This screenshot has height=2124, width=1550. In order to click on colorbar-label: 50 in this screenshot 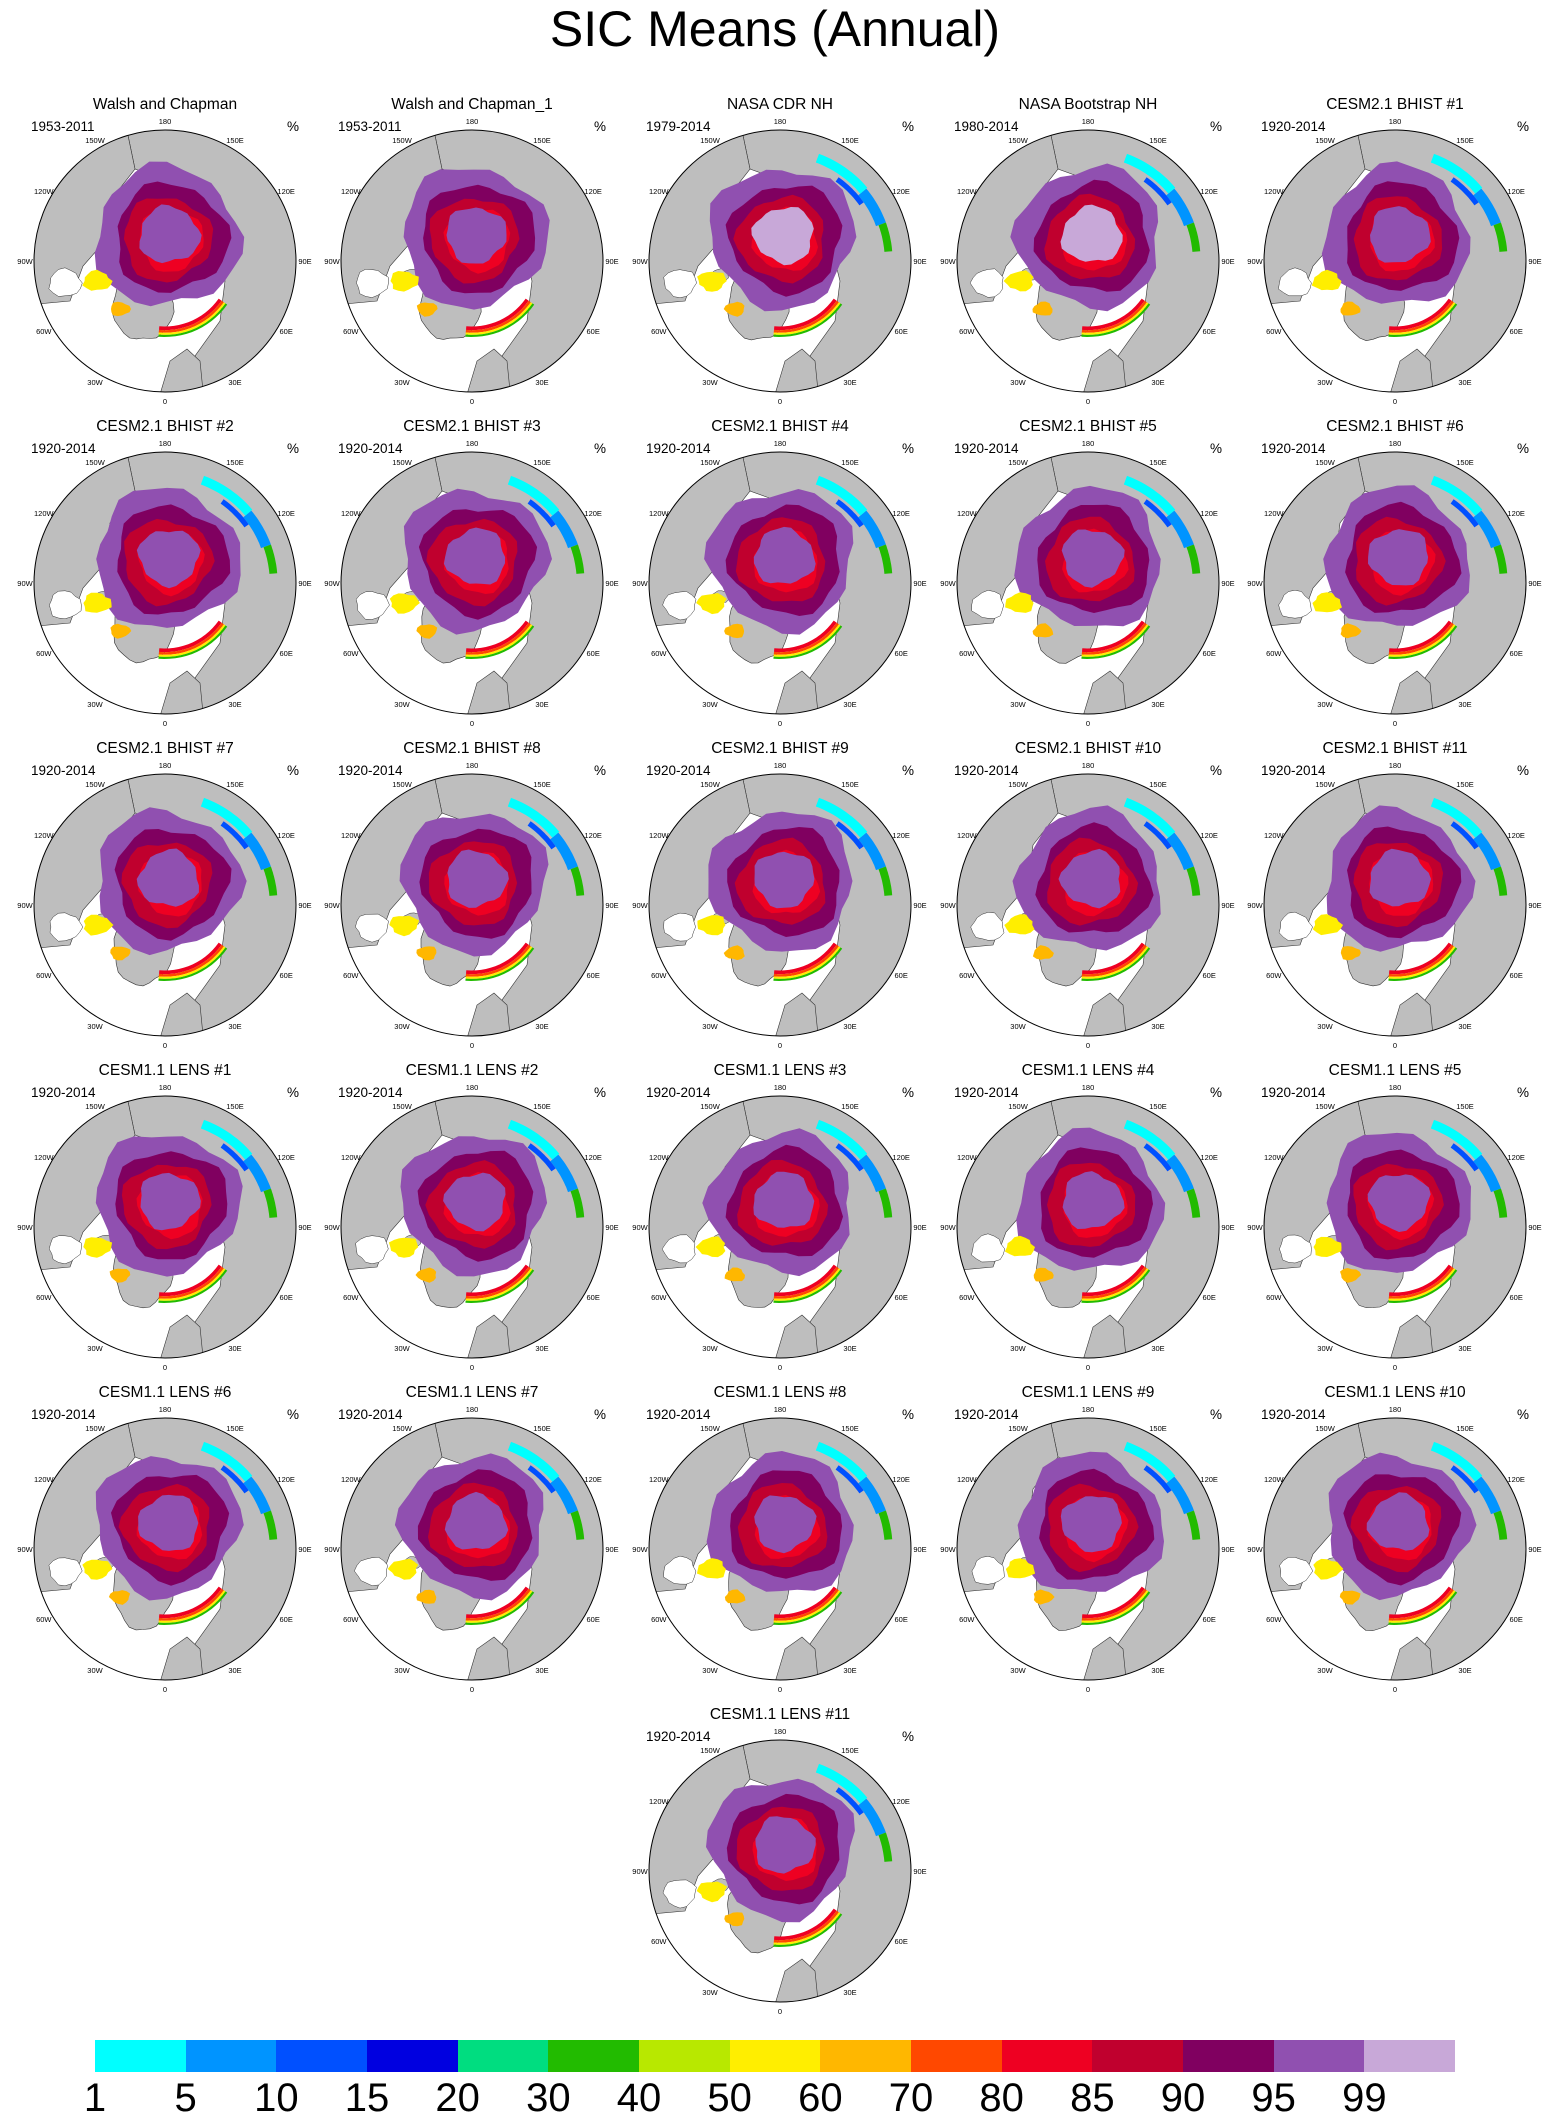, I will do `click(729, 2098)`.